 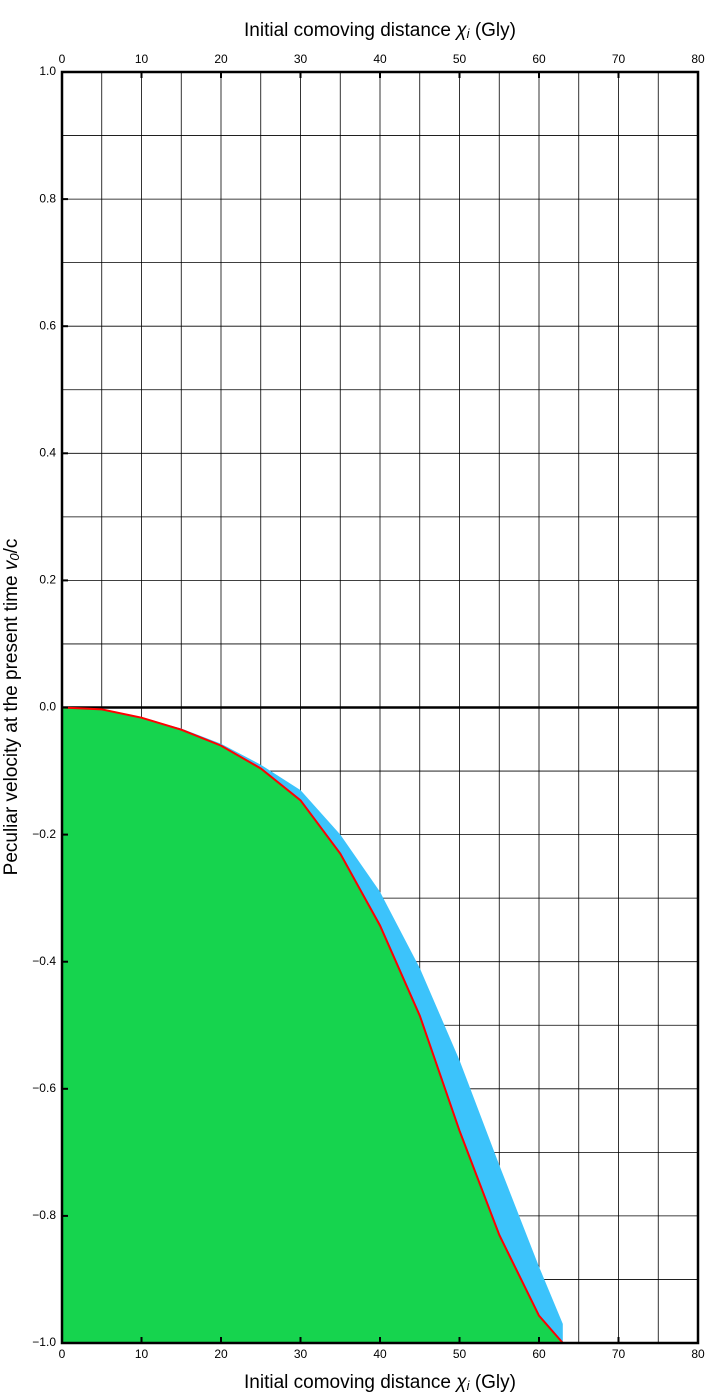 I want to click on y-tick-label: 1.0, so click(x=47, y=71).